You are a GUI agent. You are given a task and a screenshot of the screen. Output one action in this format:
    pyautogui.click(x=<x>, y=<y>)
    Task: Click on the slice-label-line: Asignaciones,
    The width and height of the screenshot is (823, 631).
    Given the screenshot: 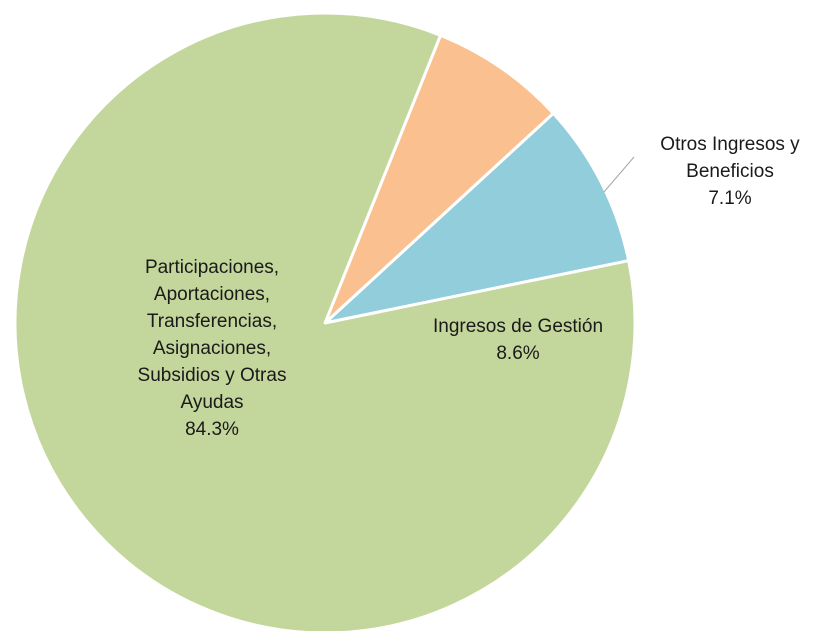 What is the action you would take?
    pyautogui.click(x=212, y=348)
    